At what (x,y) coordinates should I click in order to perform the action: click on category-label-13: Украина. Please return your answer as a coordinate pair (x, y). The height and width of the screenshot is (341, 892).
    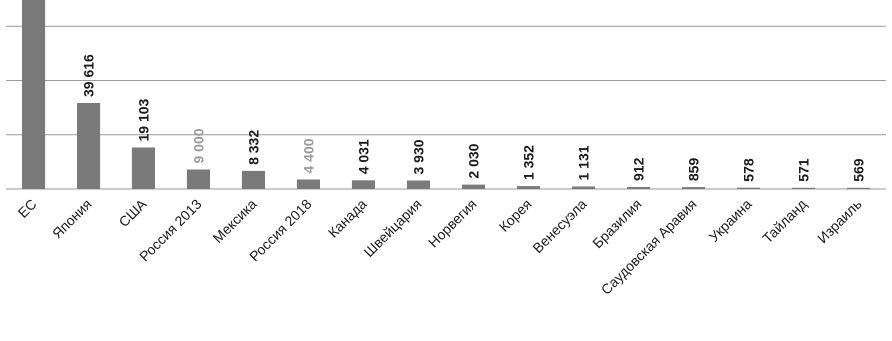
    Looking at the image, I should click on (730, 220).